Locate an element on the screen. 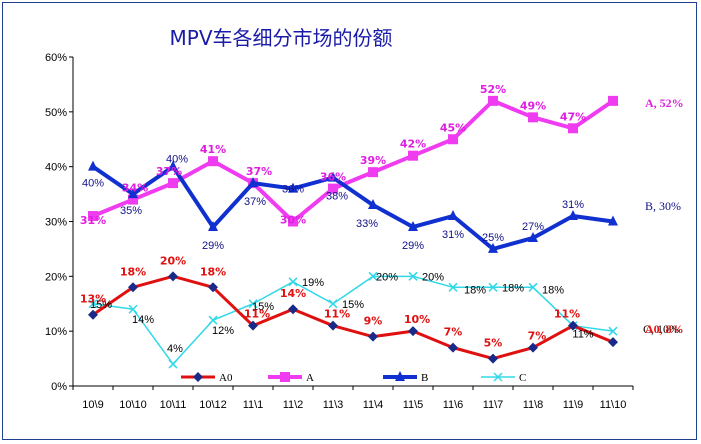  series-line-a0 is located at coordinates (353, 317).